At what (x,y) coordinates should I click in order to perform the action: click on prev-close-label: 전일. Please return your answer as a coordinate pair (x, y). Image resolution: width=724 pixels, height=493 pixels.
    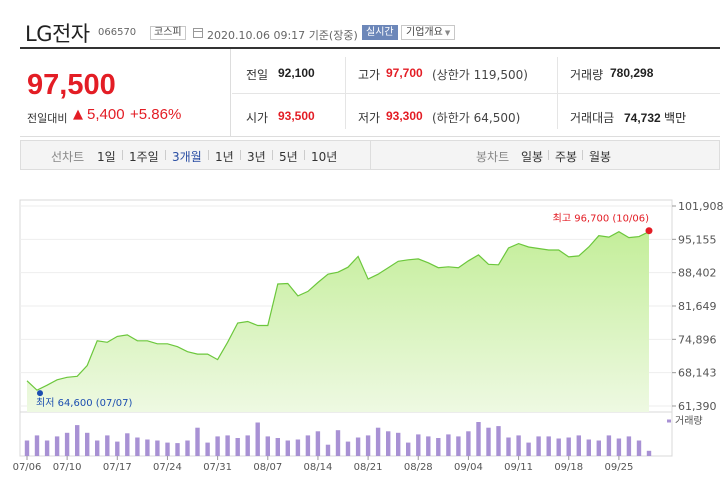
    Looking at the image, I should click on (257, 75).